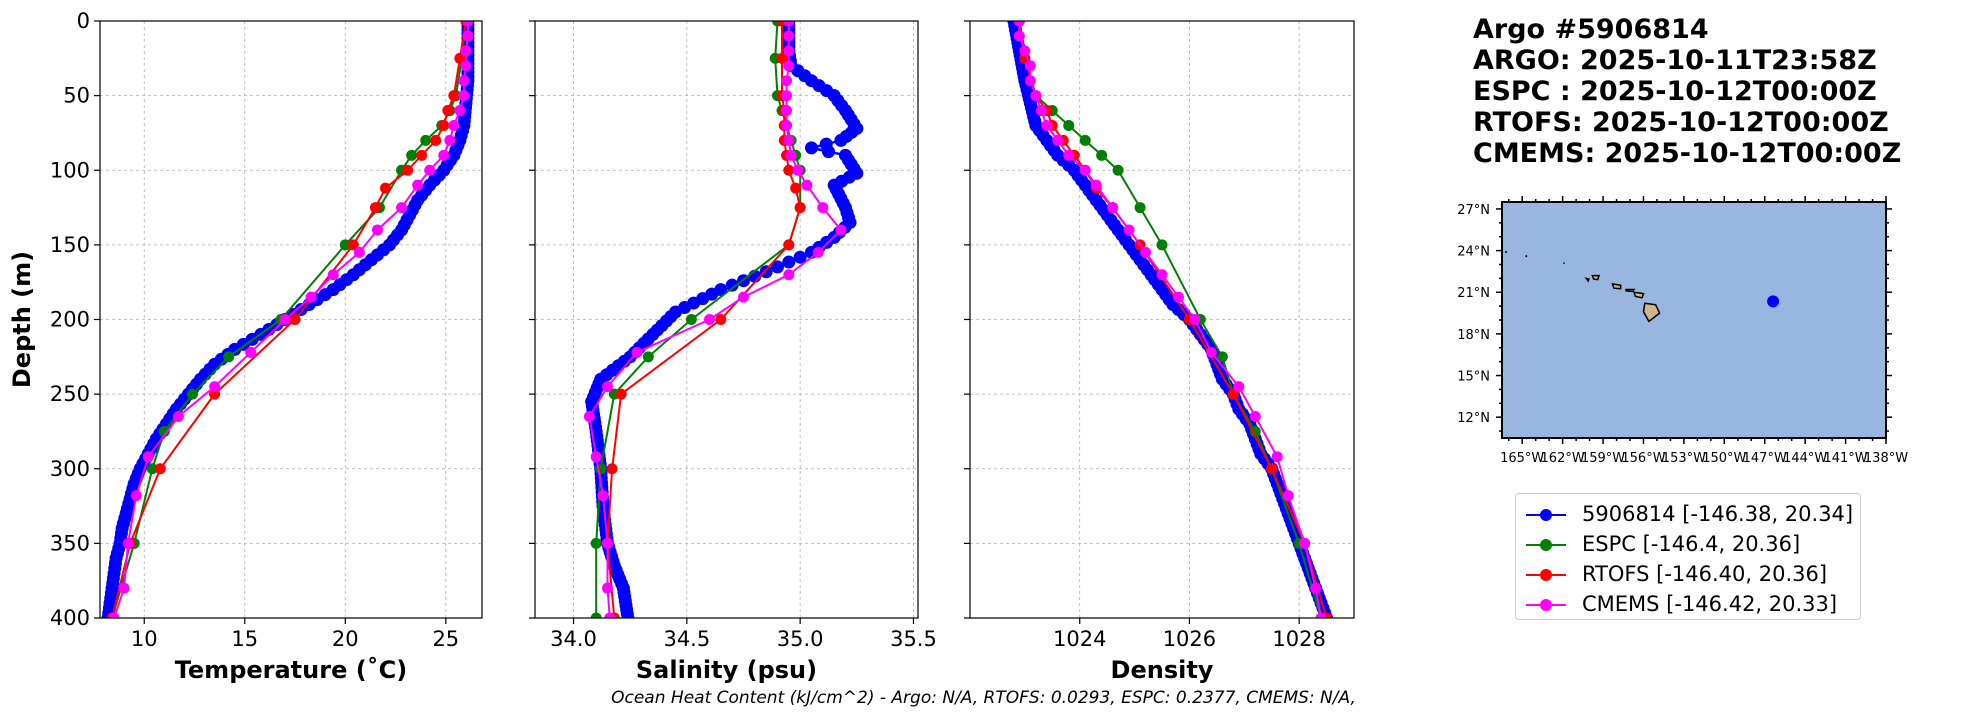 The width and height of the screenshot is (1967, 712). Describe the element at coordinates (345, 639) in the screenshot. I see `x-tick-label: 20` at that location.